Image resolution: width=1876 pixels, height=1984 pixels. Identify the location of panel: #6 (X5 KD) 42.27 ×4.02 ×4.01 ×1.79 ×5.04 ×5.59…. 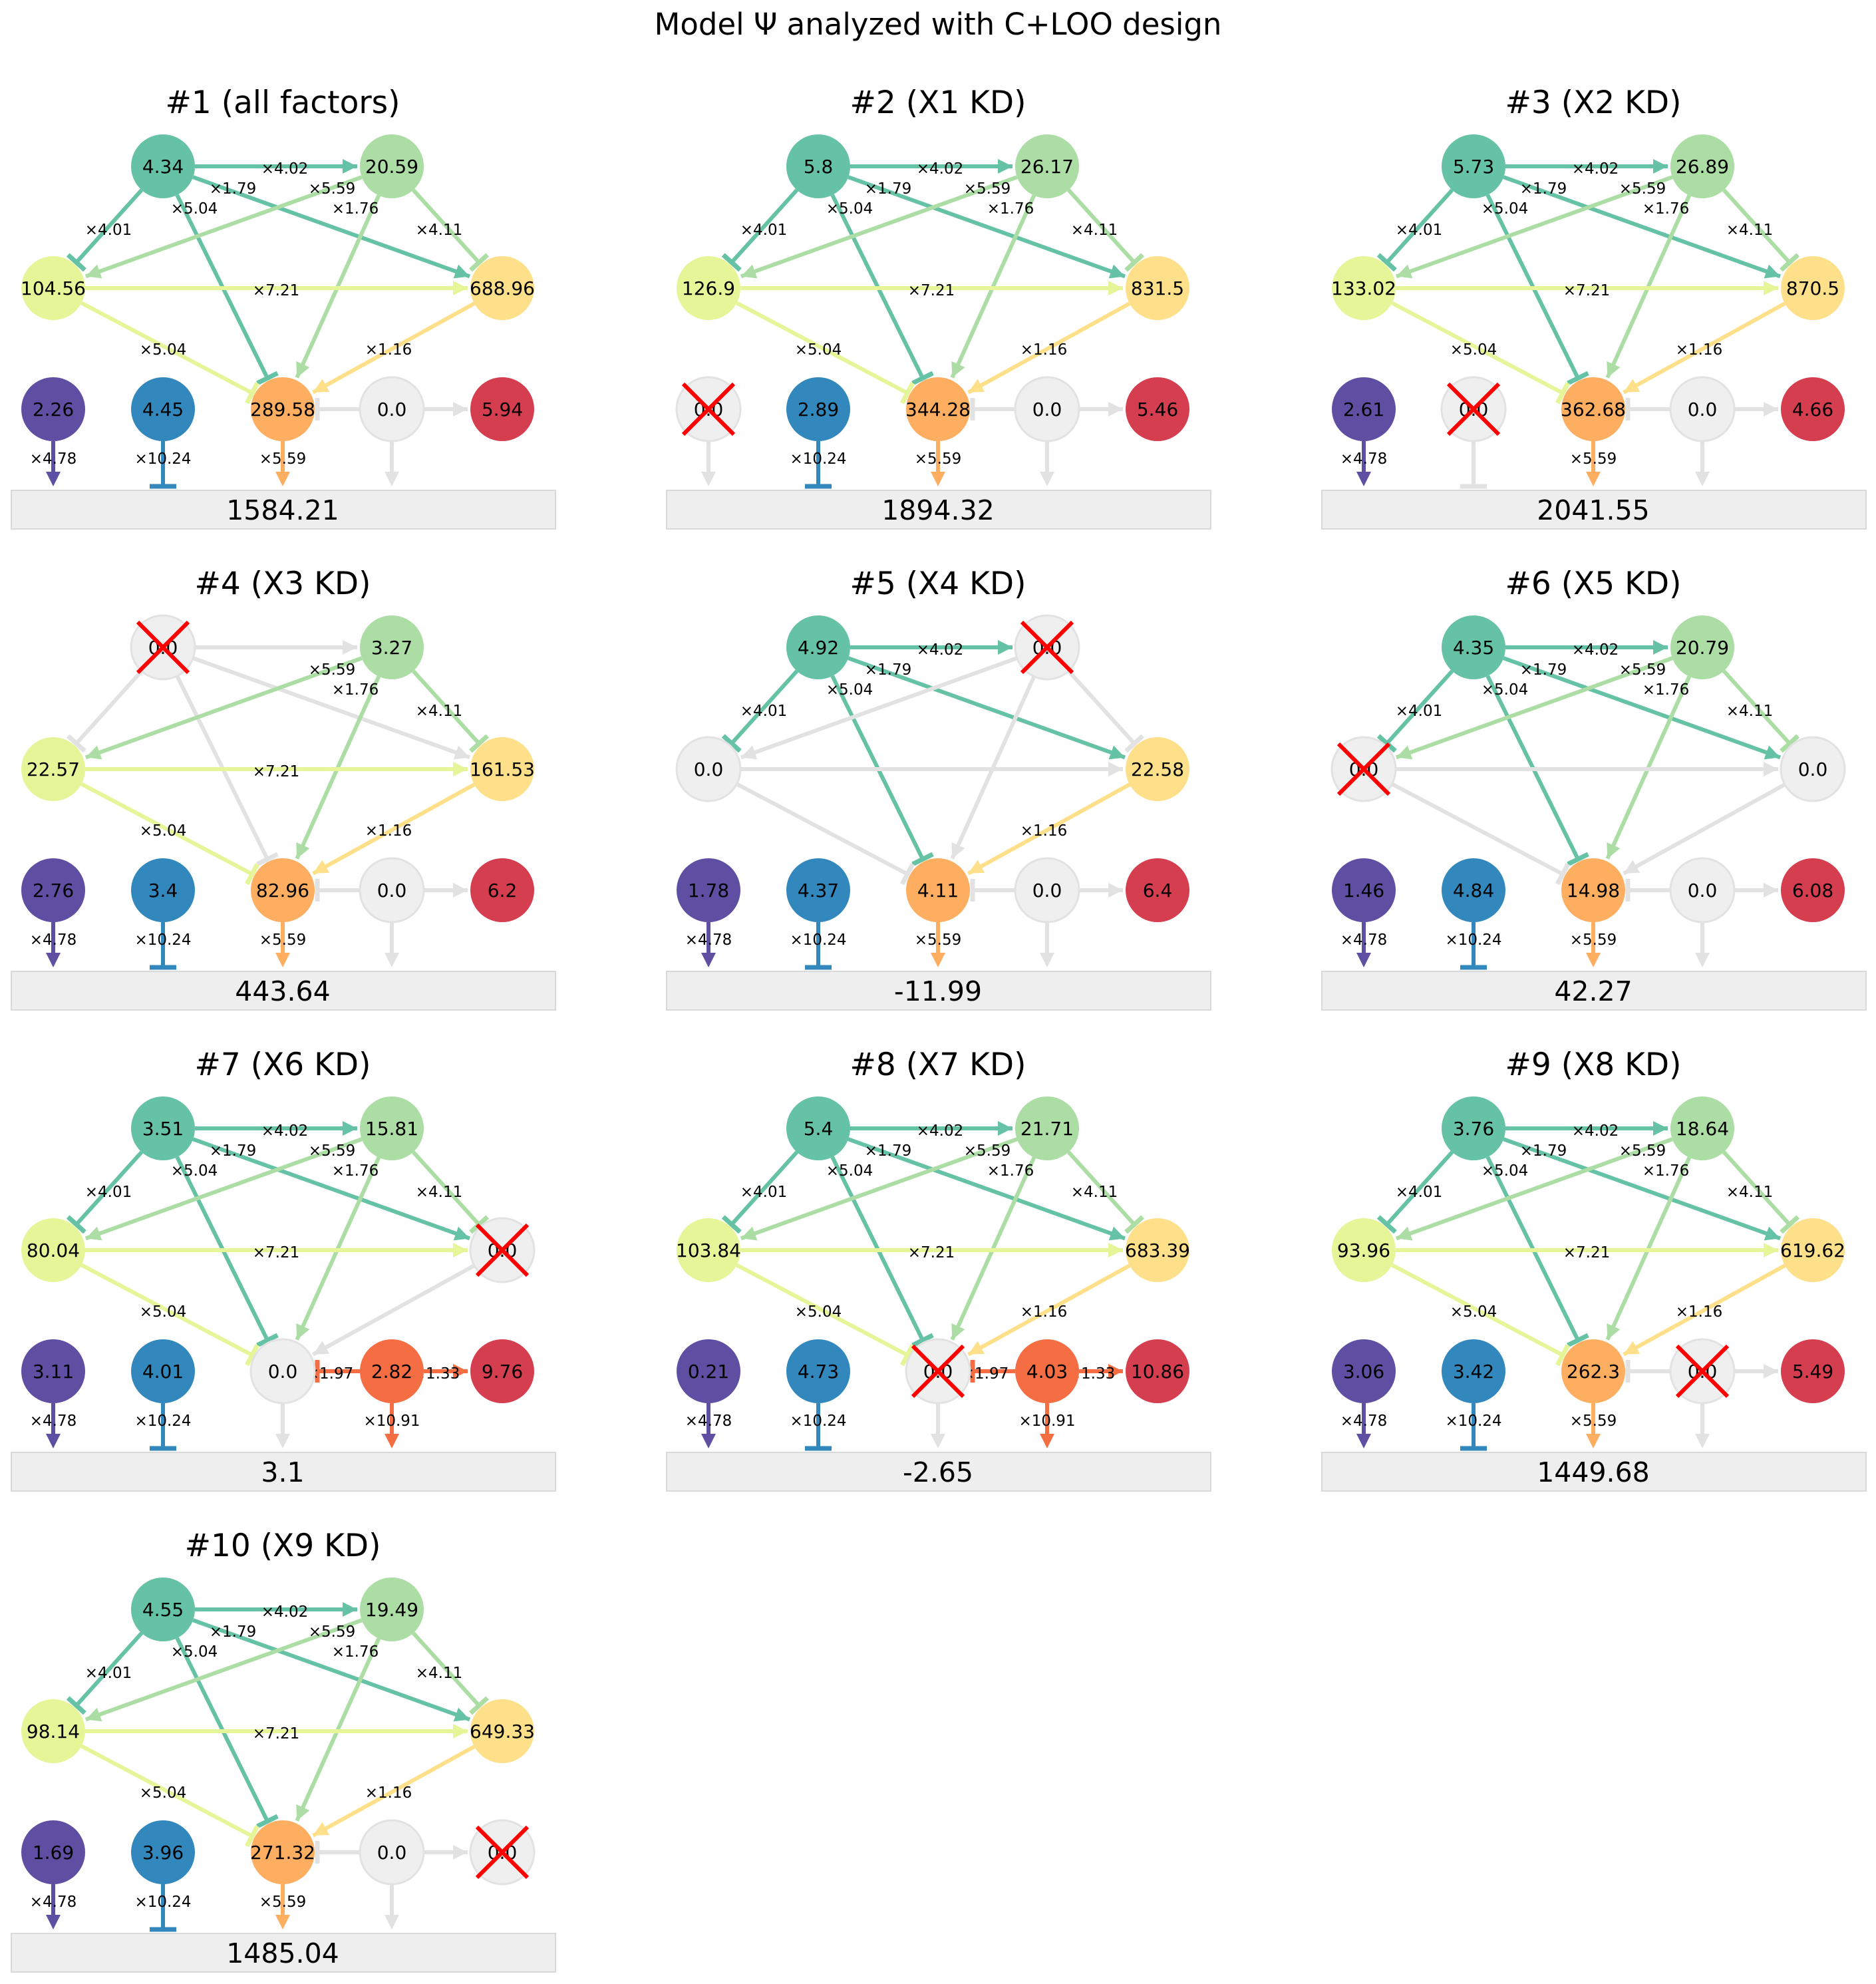
(1594, 788).